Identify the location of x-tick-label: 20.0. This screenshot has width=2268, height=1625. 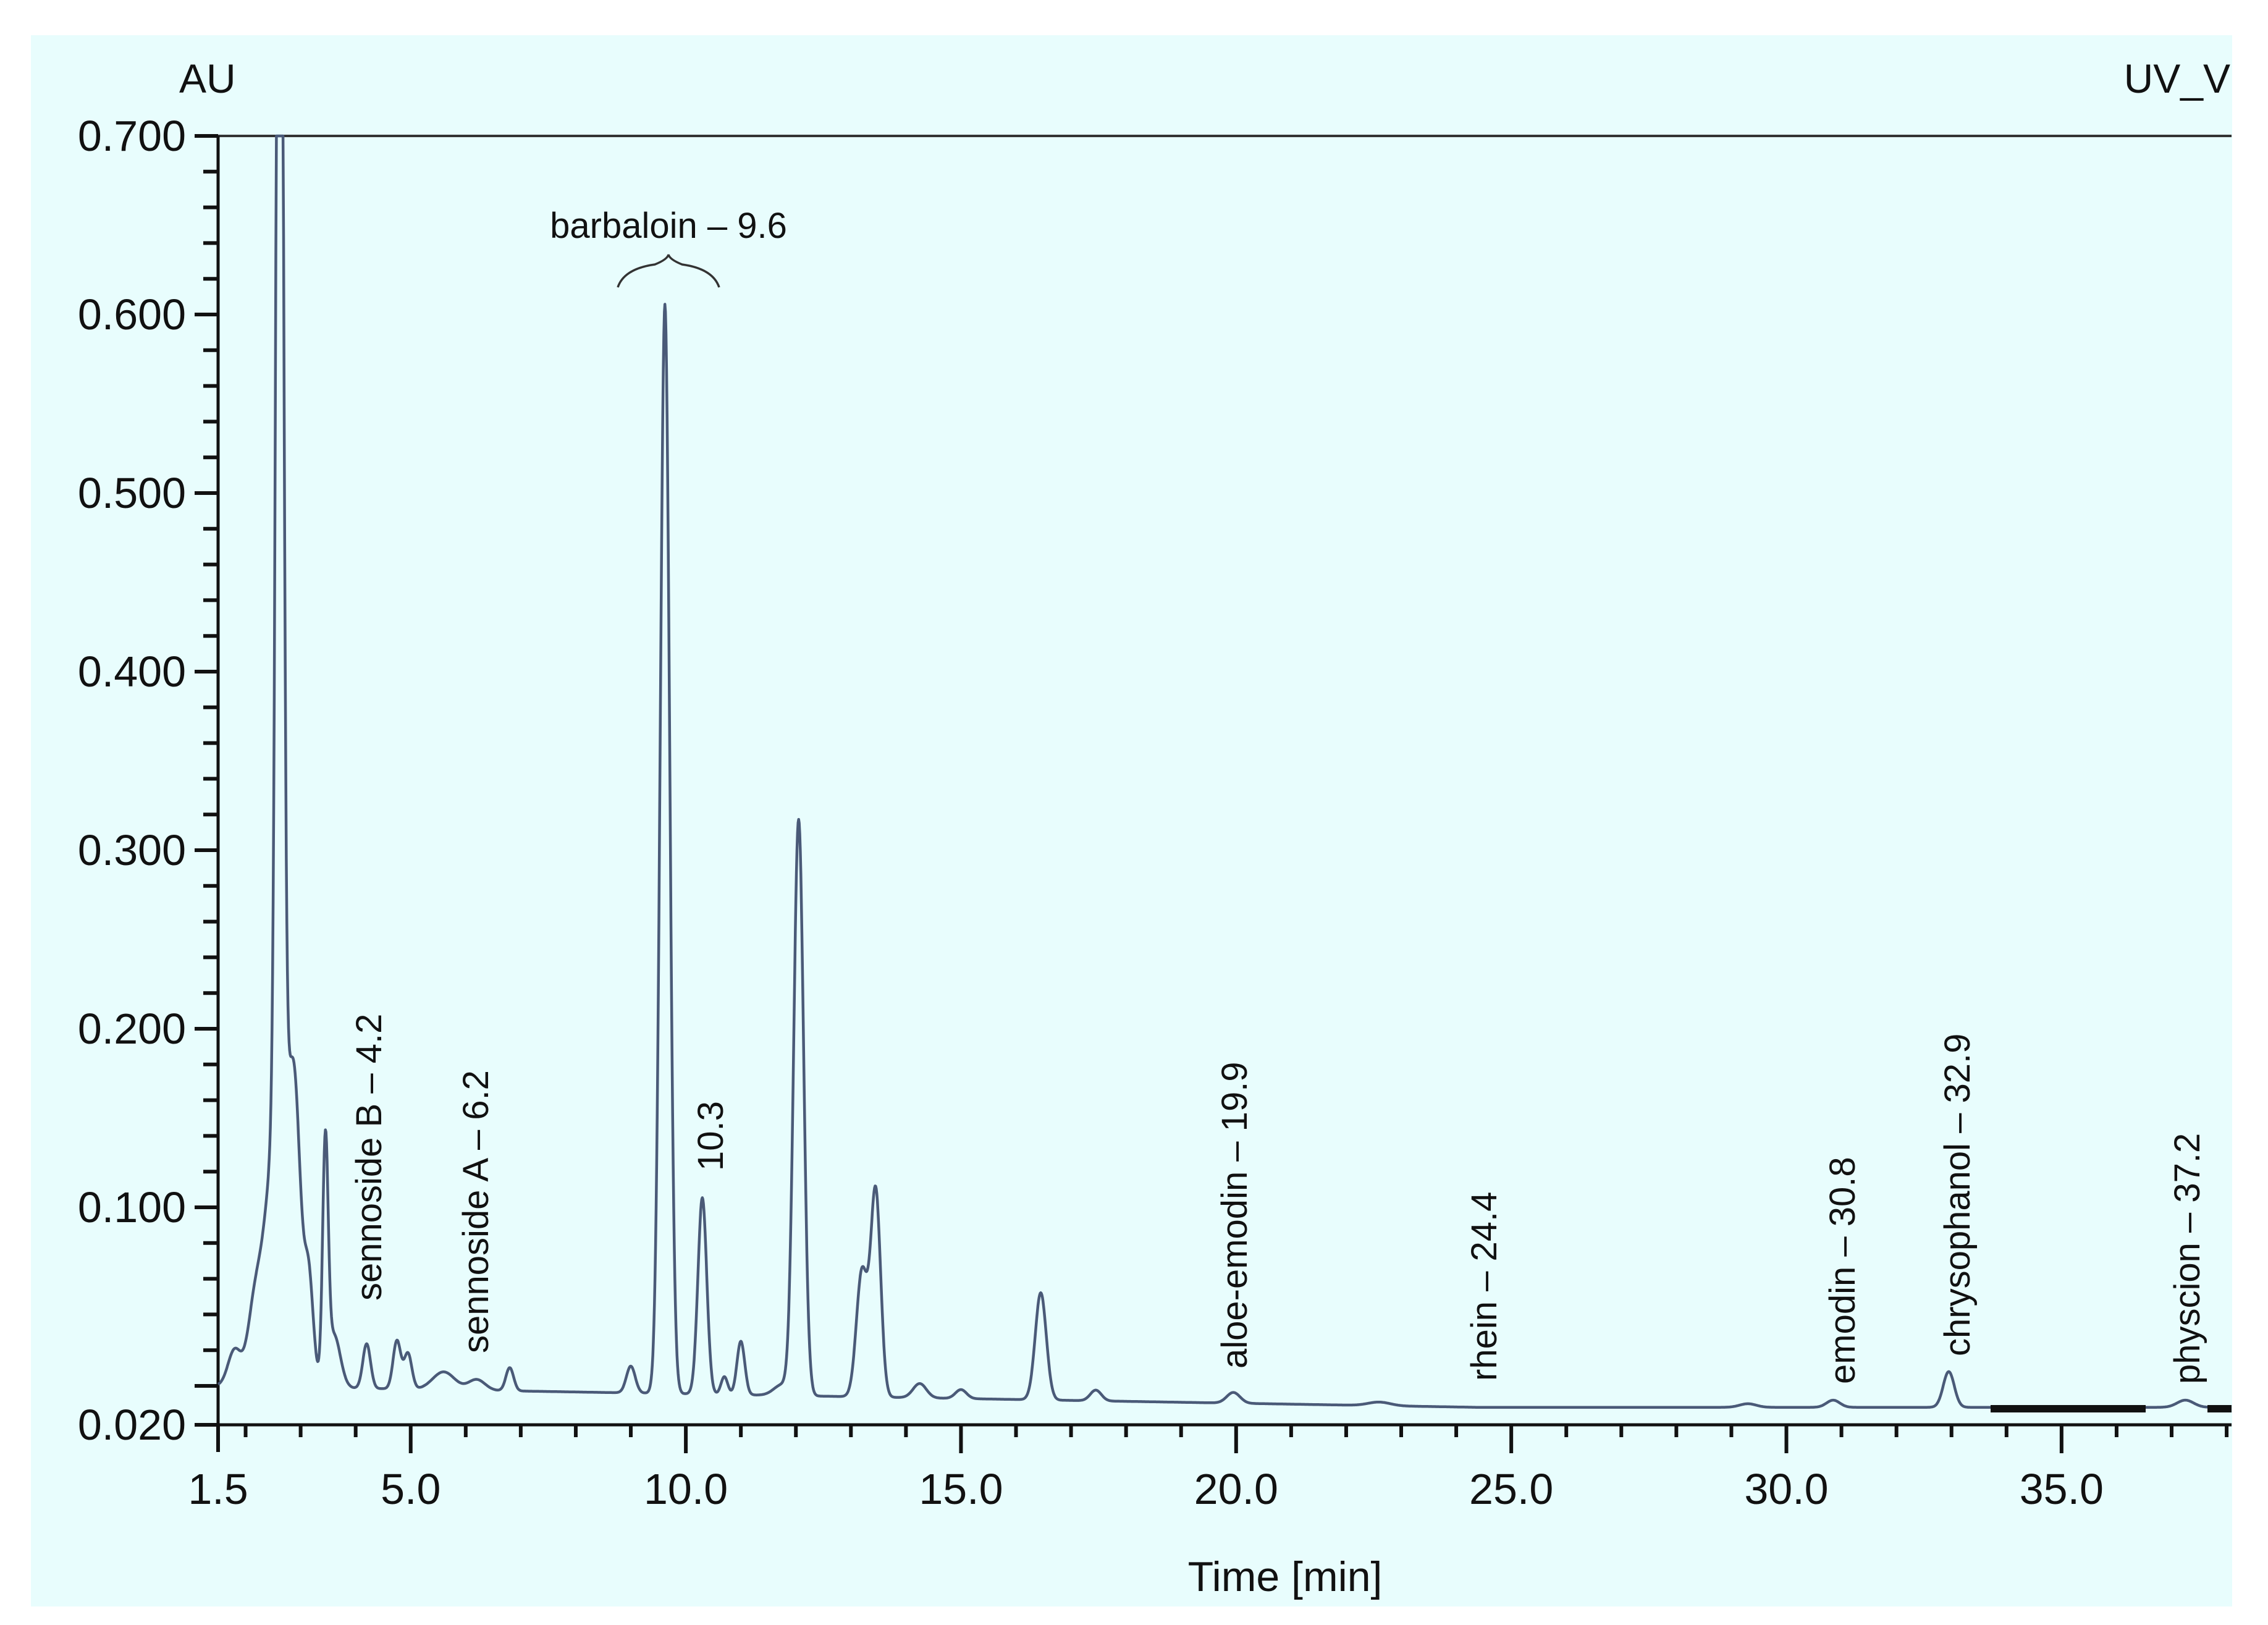
(1236, 1489).